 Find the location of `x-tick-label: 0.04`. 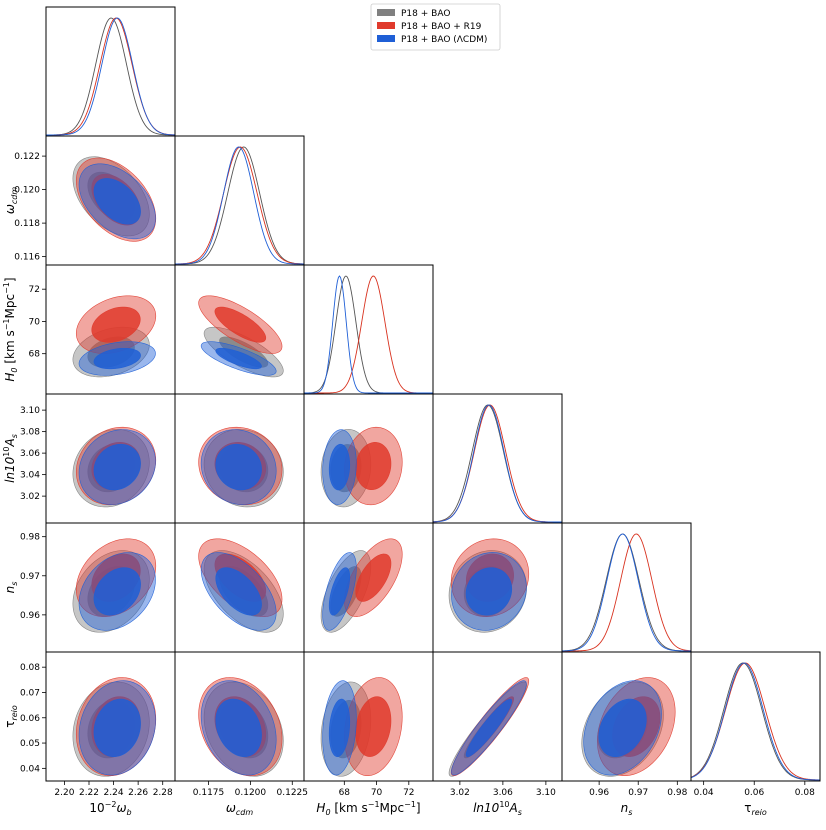

x-tick-label: 0.04 is located at coordinates (704, 793).